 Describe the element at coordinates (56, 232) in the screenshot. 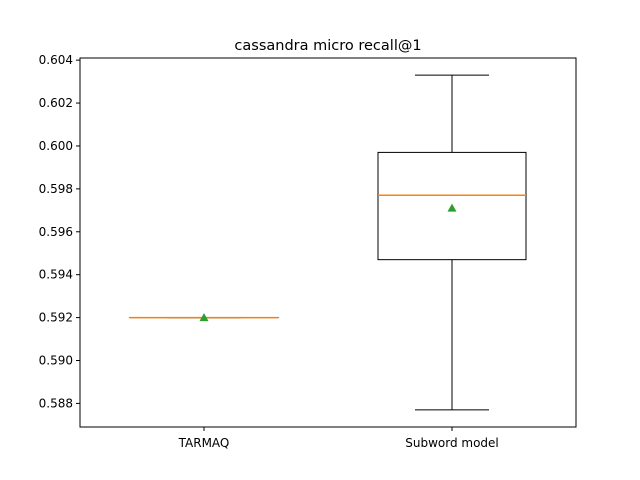

I see `y-tick-label: 0.596` at that location.